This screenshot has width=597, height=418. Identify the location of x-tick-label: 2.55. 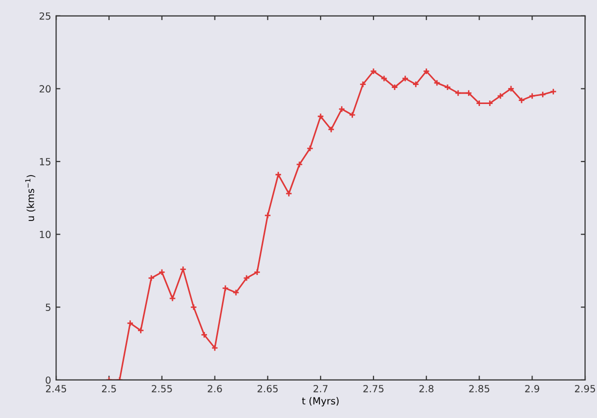
(162, 388).